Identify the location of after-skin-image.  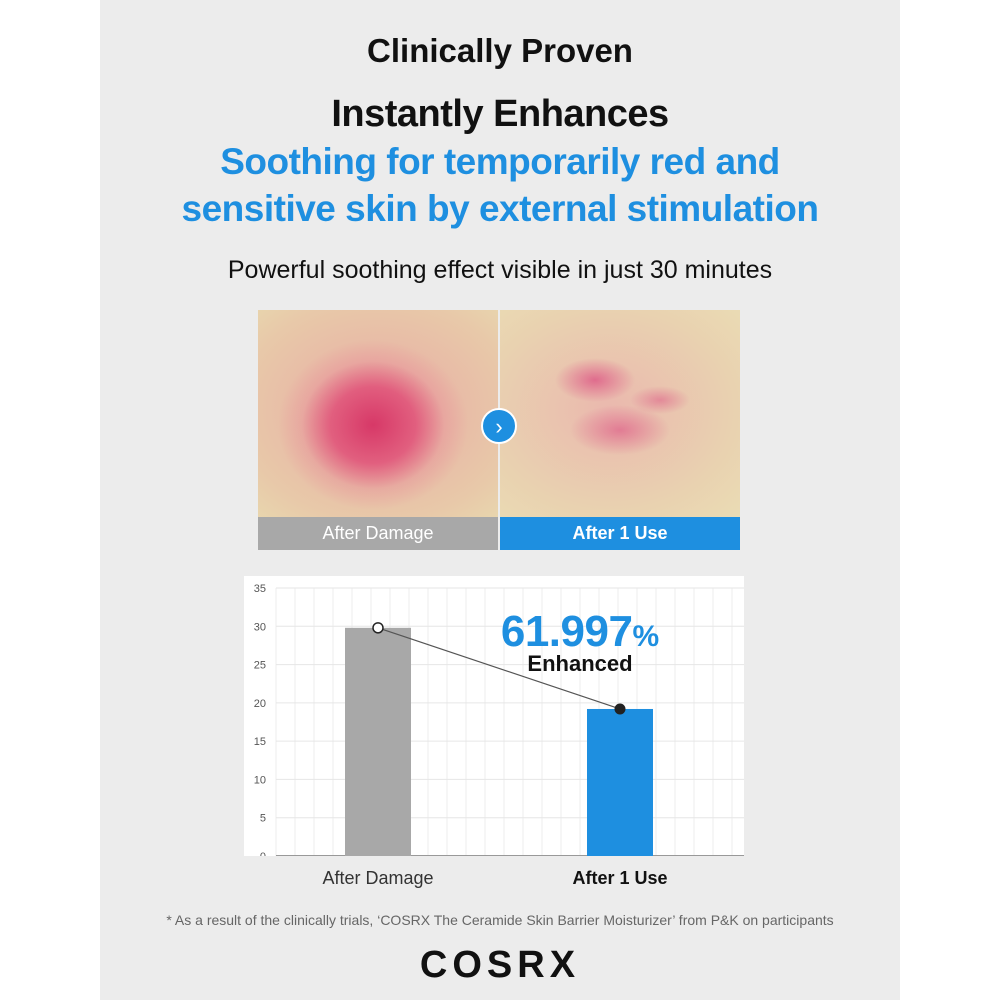
(620, 413).